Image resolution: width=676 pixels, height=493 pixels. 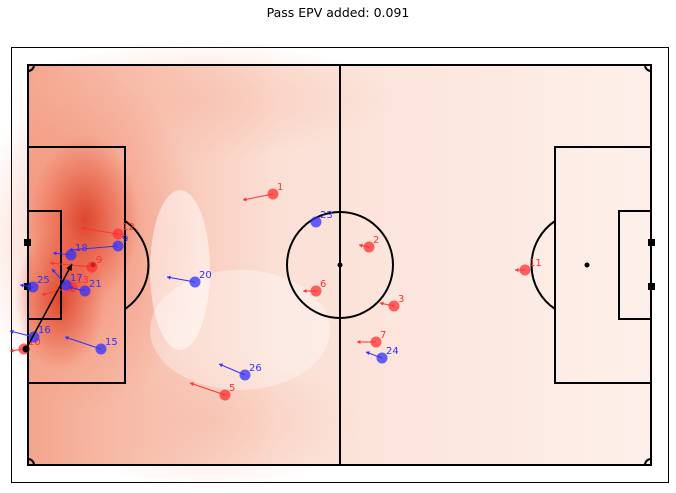 I want to click on pass-layer, so click(x=47, y=308).